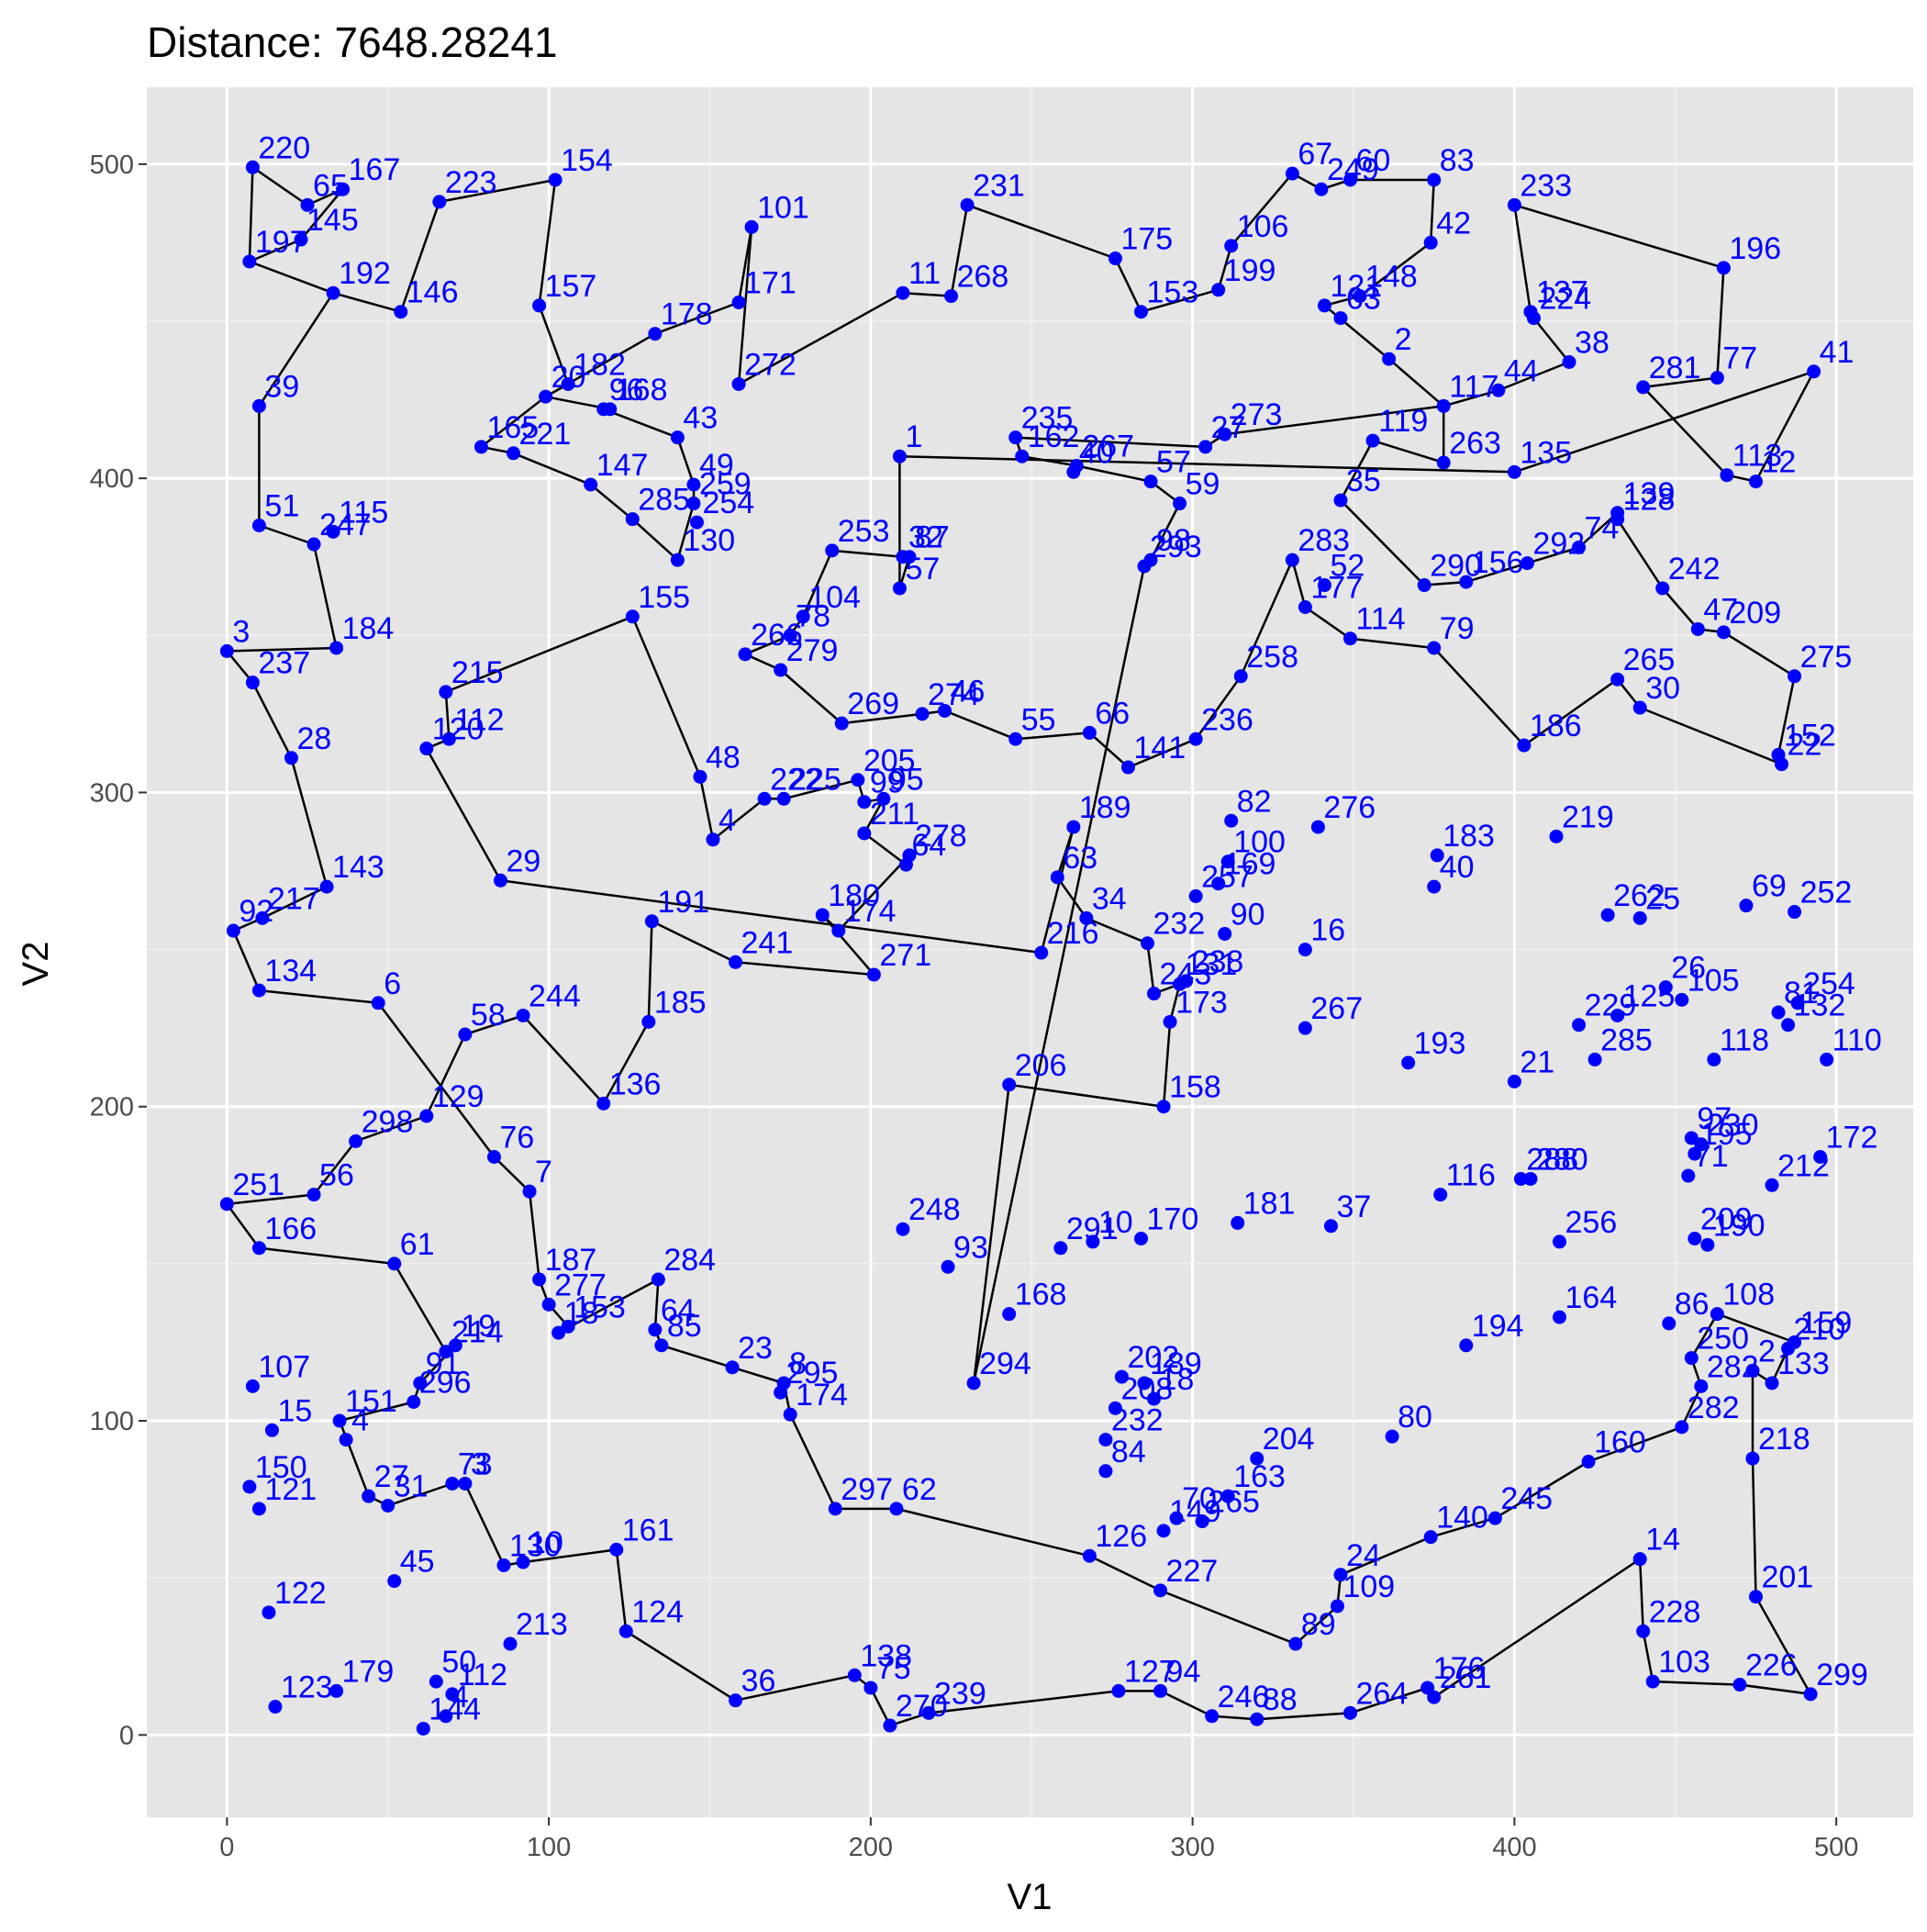 The height and width of the screenshot is (1932, 1927). What do you see at coordinates (864, 531) in the screenshot?
I see `point-label: 253` at bounding box center [864, 531].